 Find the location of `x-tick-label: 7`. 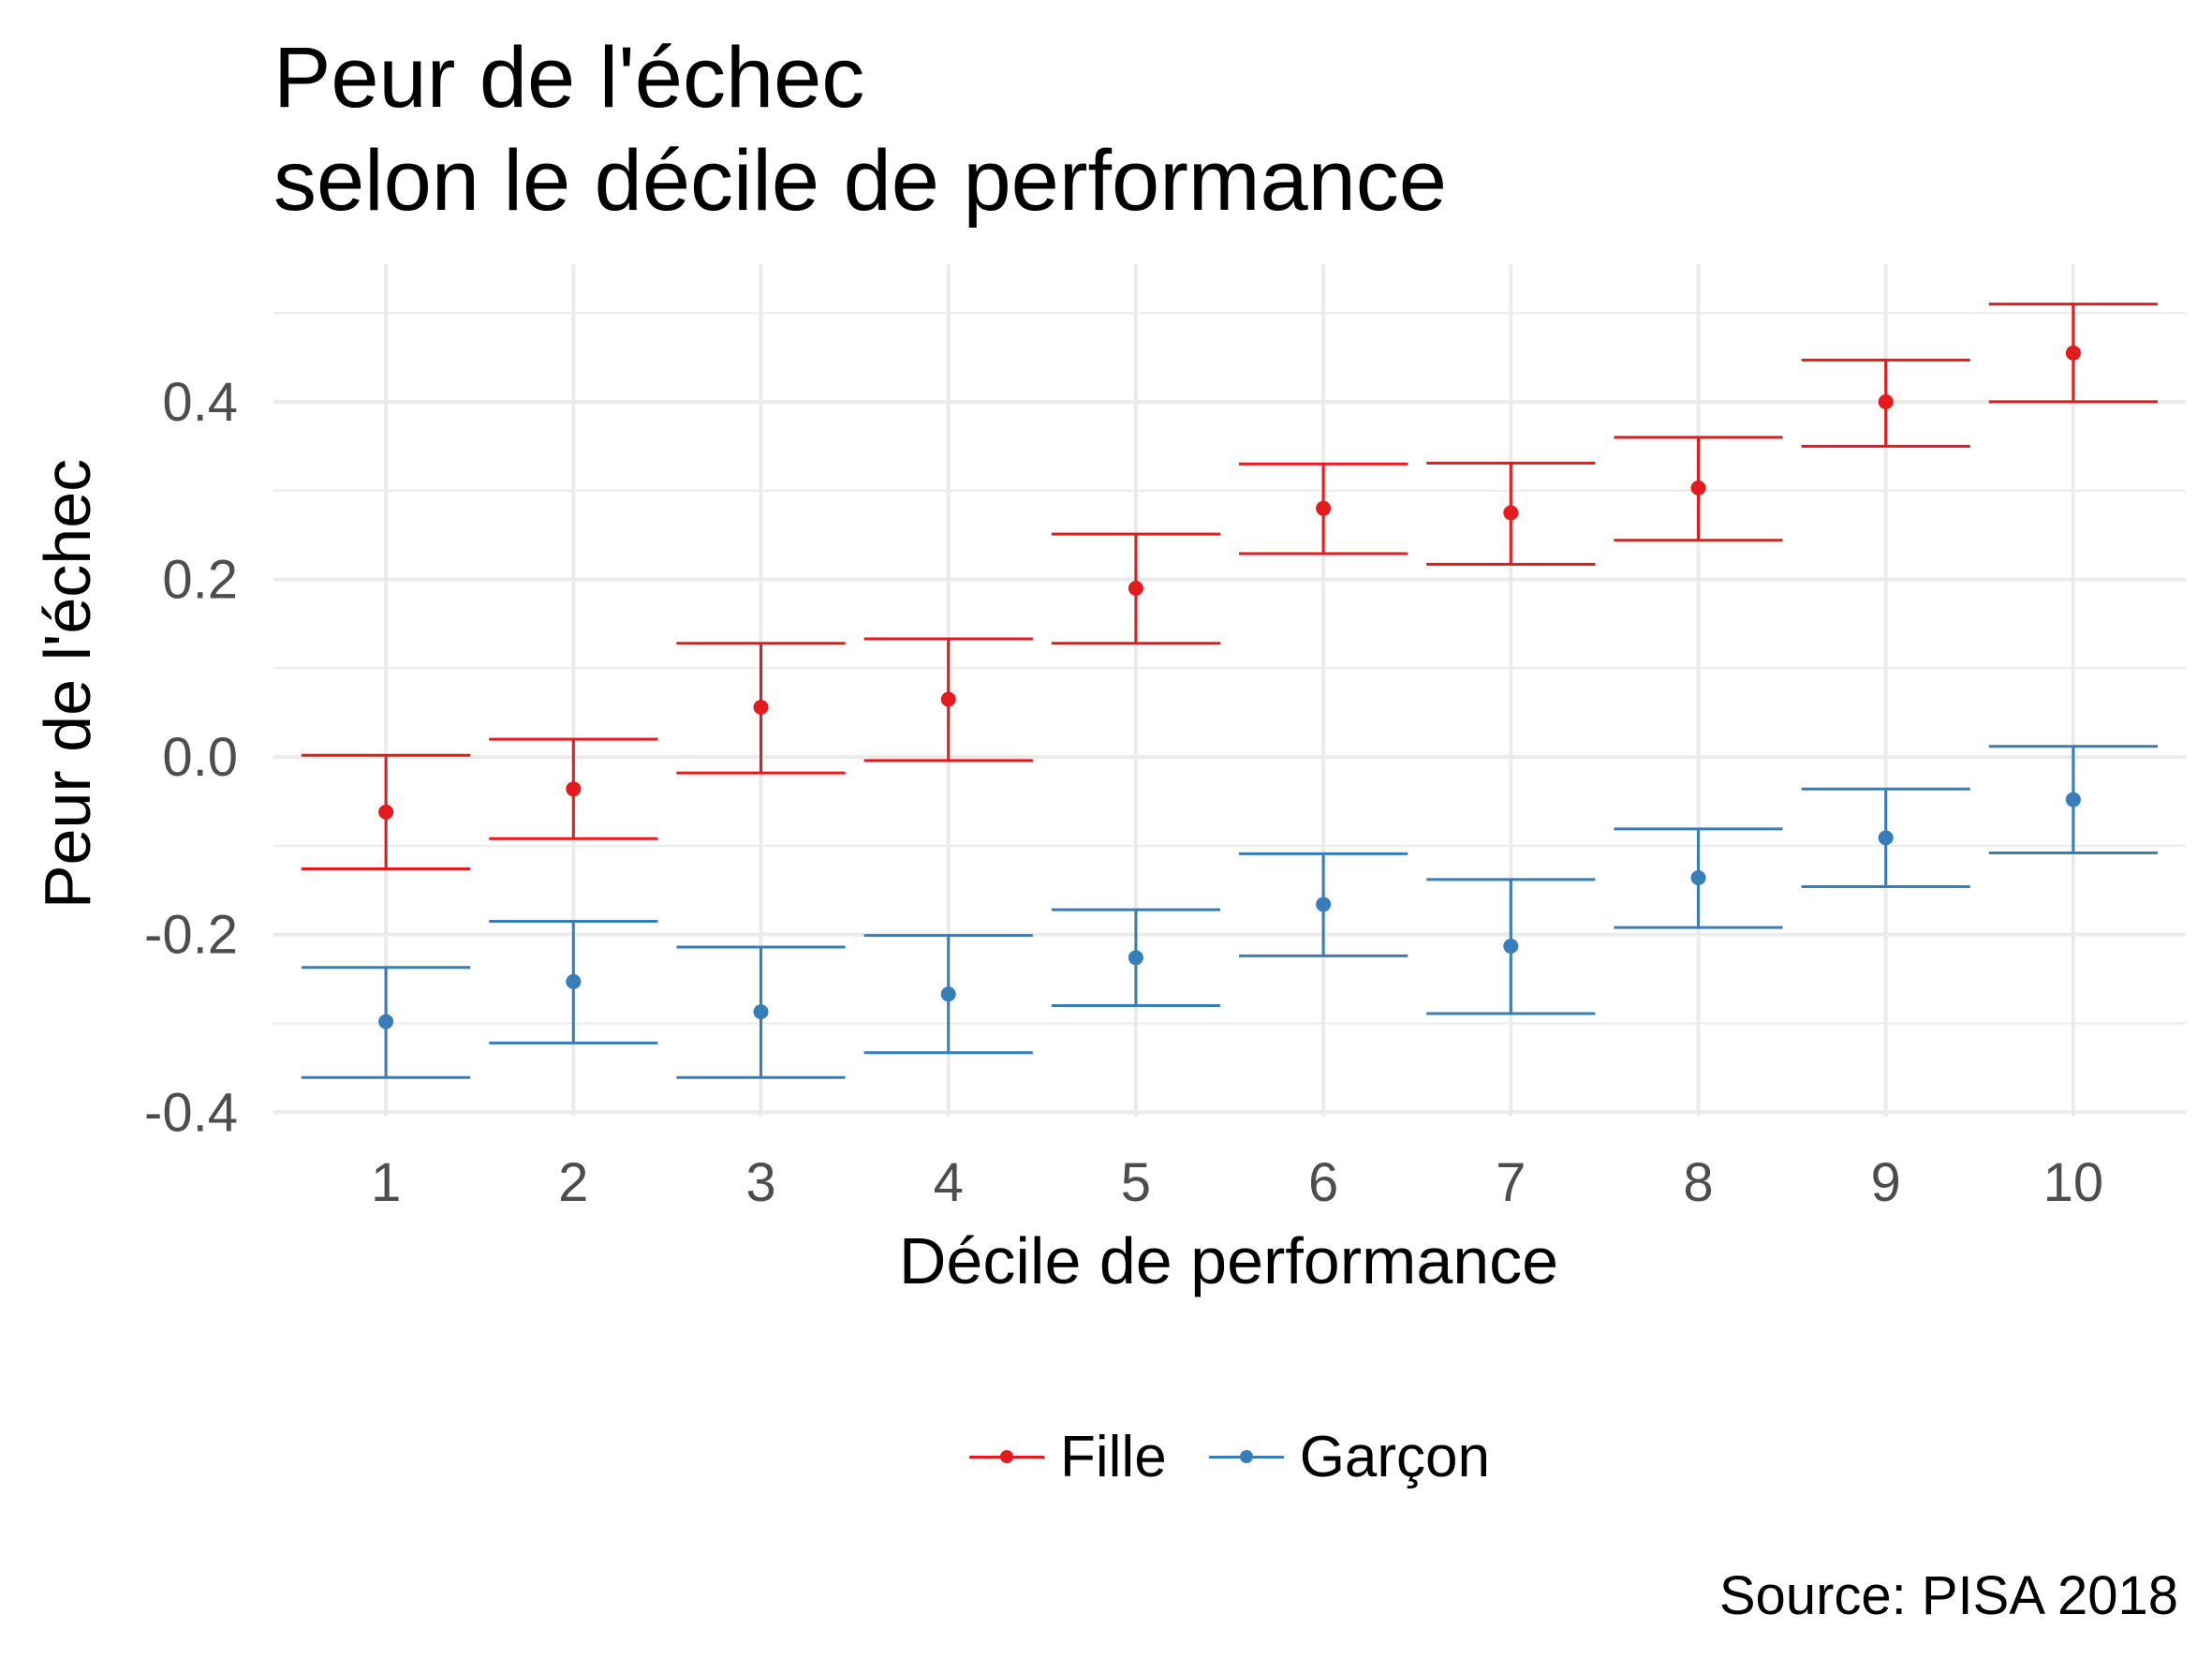

x-tick-label: 7 is located at coordinates (1511, 1182).